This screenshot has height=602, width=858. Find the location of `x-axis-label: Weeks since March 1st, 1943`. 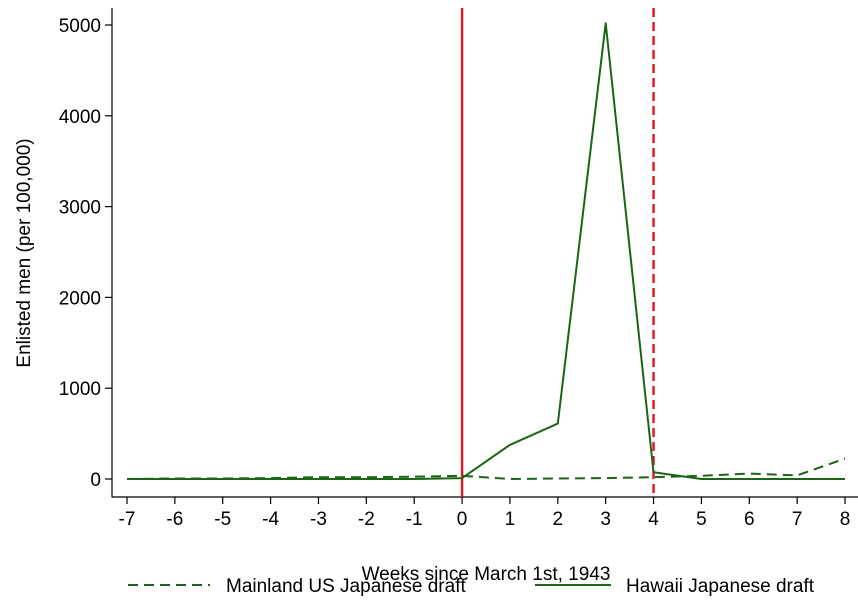

x-axis-label: Weeks since March 1st, 1943 is located at coordinates (486, 574).